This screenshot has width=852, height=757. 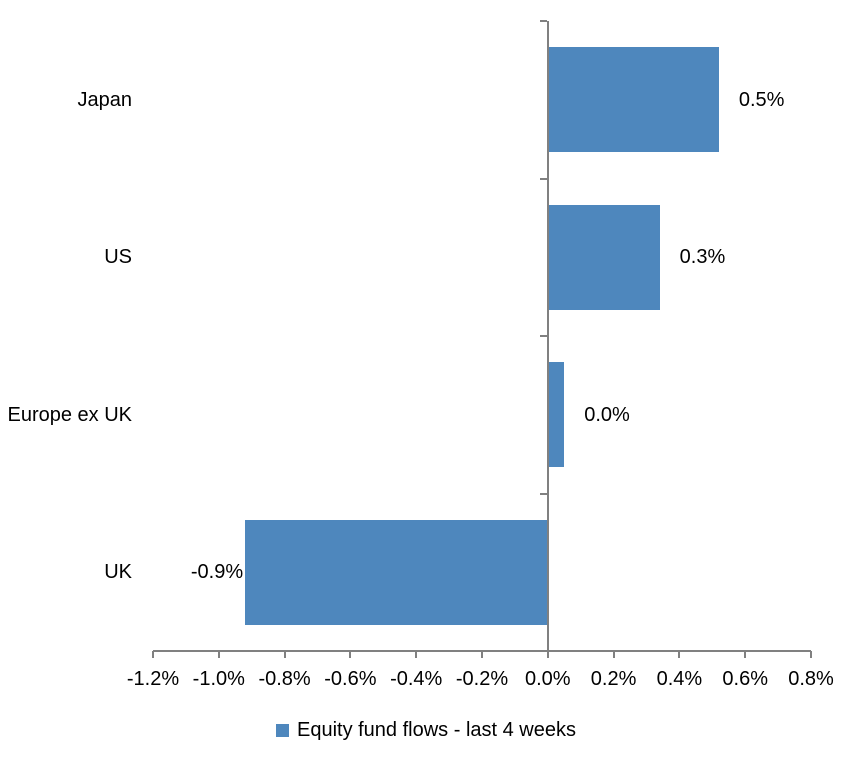 I want to click on x-tick-label: 0.2%, so click(x=613, y=679).